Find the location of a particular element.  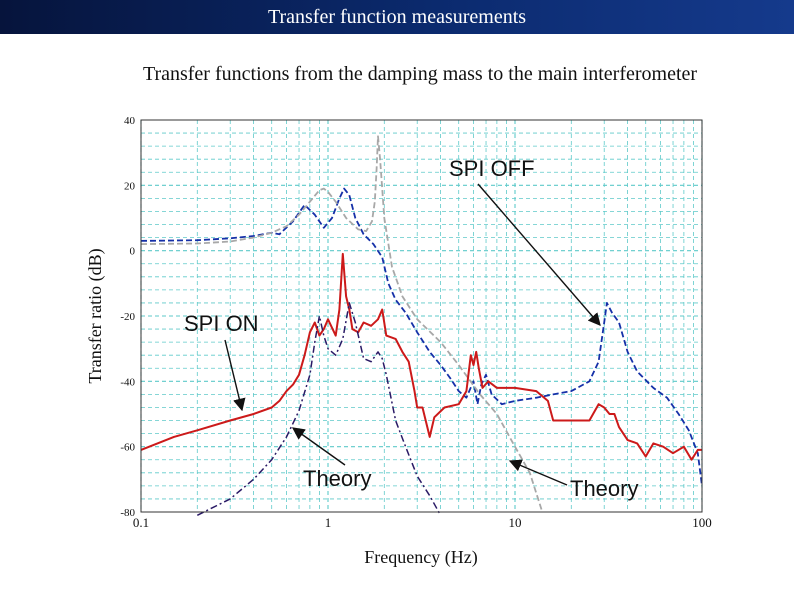

slide-title-bar: Transfer function measurements is located at coordinates (397, 17).